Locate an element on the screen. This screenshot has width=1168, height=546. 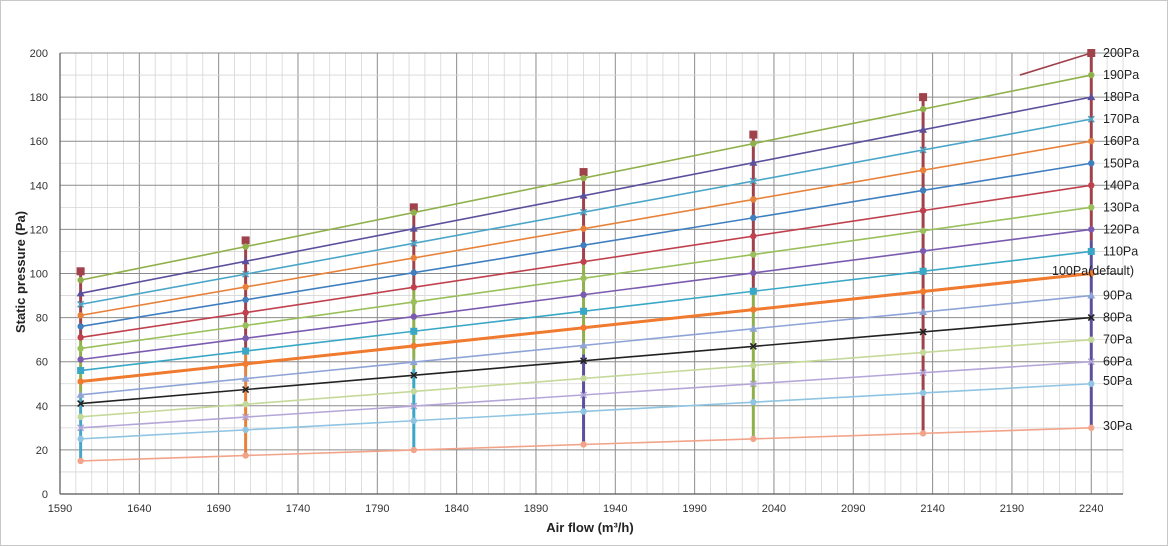
x-tick-label: 2090 is located at coordinates (853, 509).